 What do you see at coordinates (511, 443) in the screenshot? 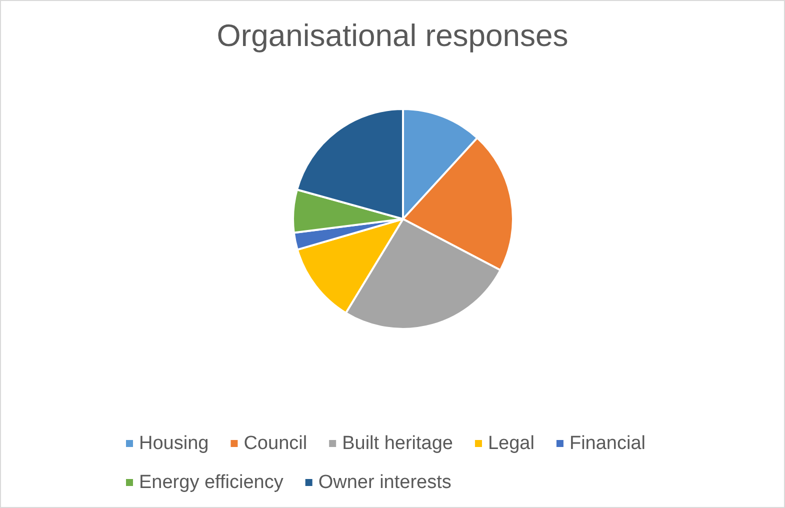
I see `legend-label: Legal` at bounding box center [511, 443].